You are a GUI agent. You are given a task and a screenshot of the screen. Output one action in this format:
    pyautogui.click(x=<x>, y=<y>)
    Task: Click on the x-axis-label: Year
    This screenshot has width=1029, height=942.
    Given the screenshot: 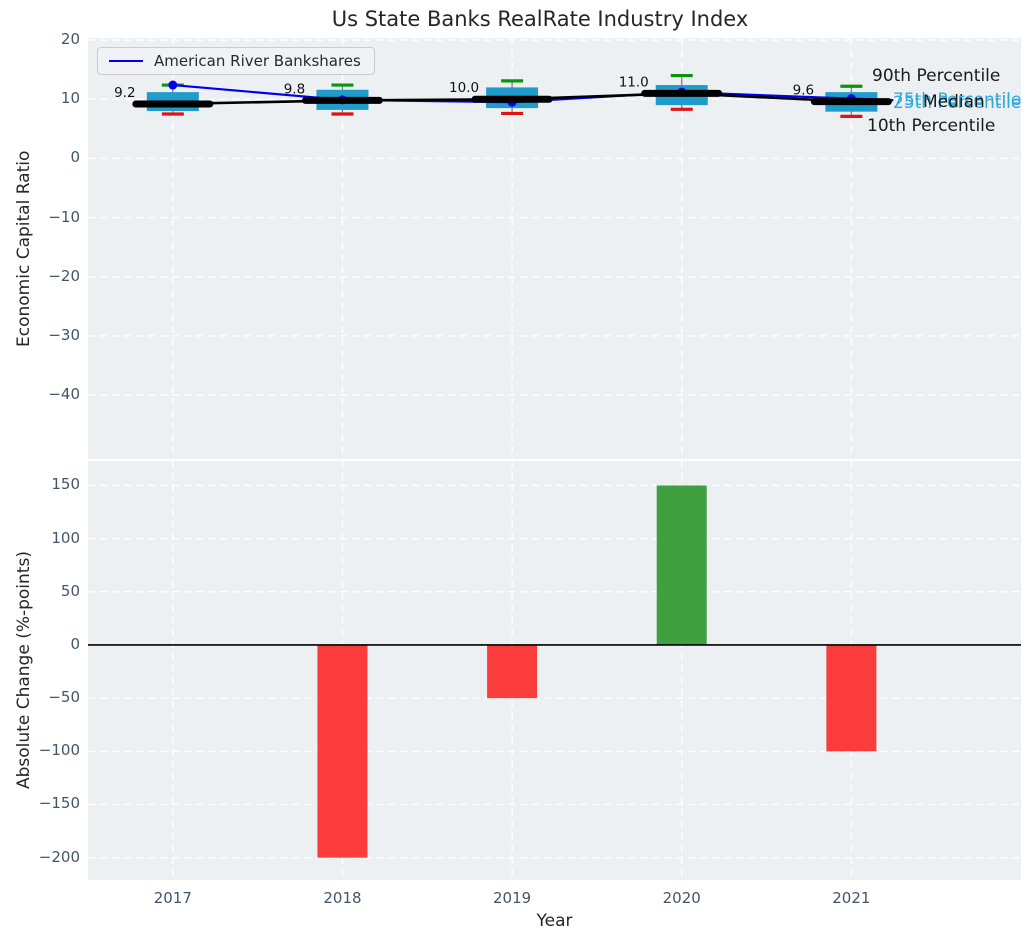 What is the action you would take?
    pyautogui.click(x=554, y=921)
    